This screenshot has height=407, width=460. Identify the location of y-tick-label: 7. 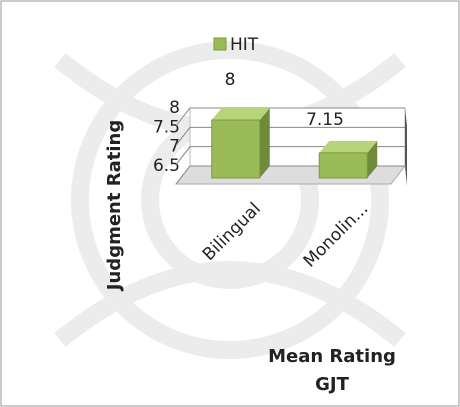
(174, 147).